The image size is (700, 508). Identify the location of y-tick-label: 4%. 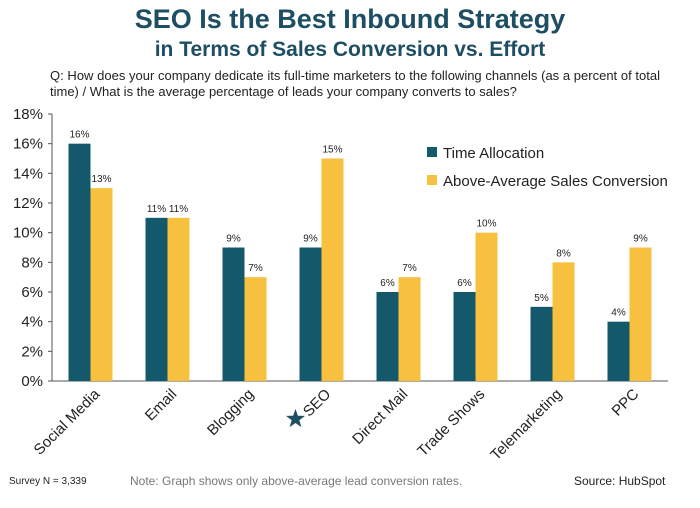
(32, 322).